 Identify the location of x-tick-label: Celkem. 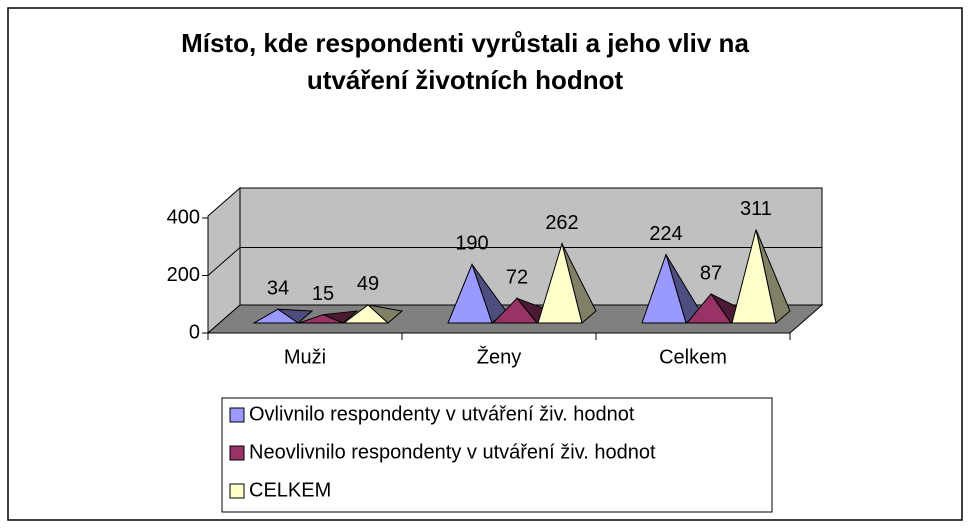
(693, 357).